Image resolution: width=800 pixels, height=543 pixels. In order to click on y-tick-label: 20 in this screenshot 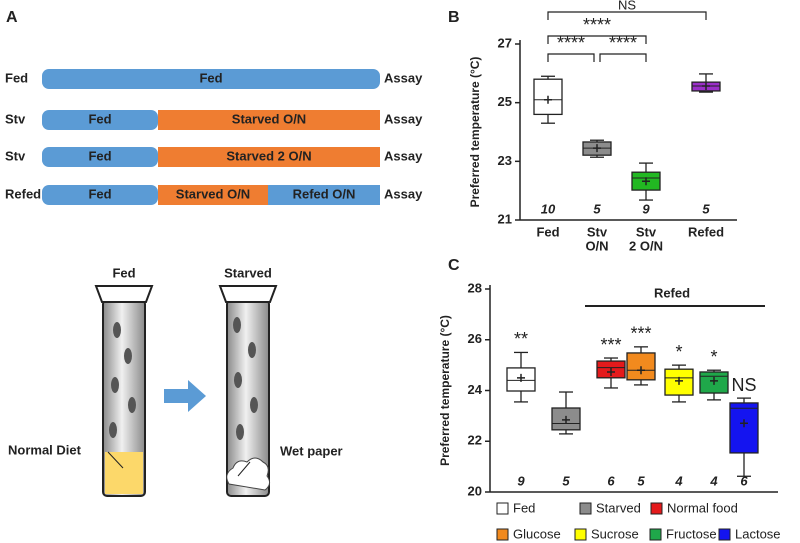, I will do `click(475, 490)`.